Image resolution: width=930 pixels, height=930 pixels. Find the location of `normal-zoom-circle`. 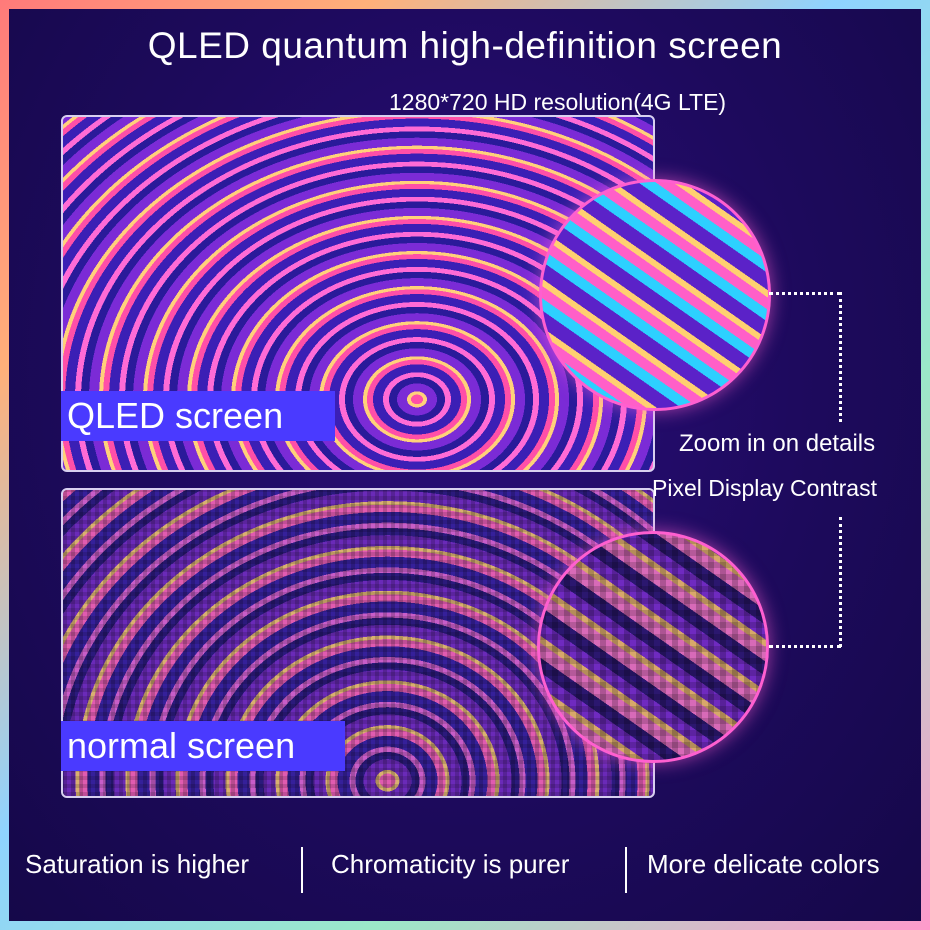

normal-zoom-circle is located at coordinates (653, 647).